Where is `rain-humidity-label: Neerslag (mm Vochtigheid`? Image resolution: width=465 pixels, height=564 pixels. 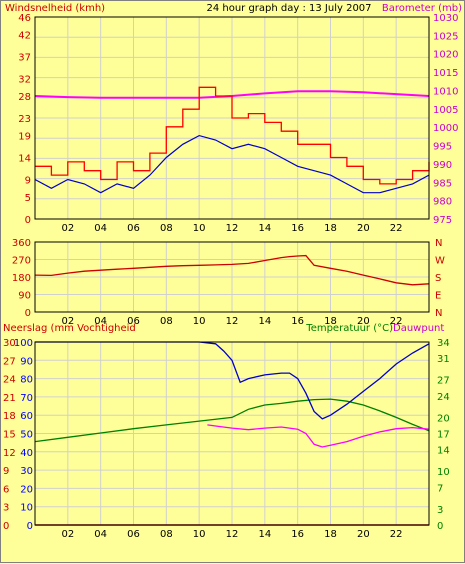 rain-humidity-label: Neerslag (mm Vochtigheid is located at coordinates (69, 328).